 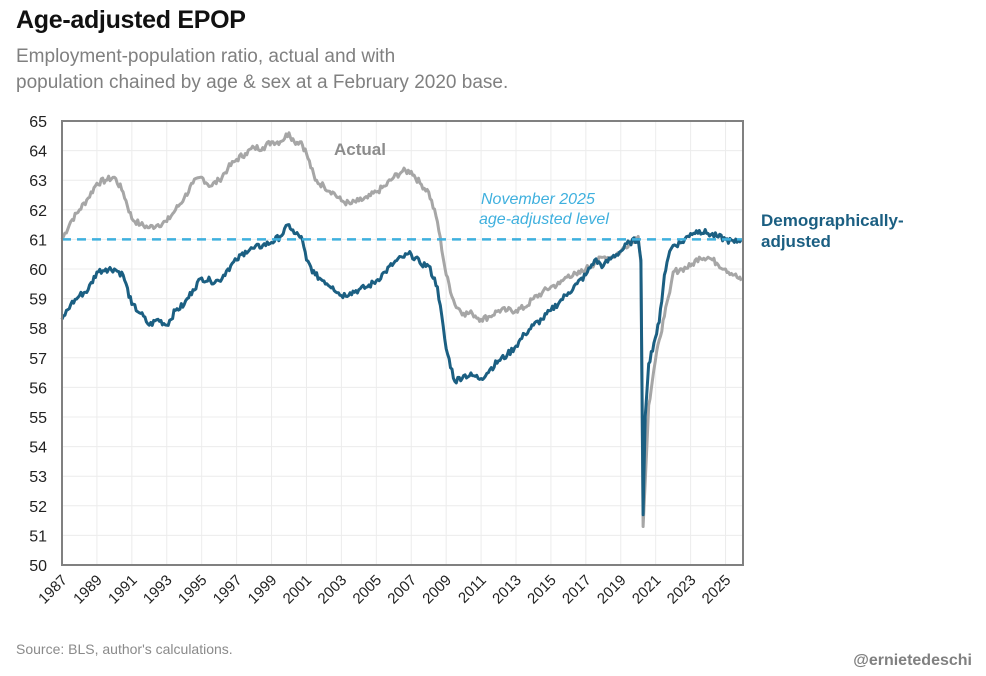 I want to click on y-tick-label: 55, so click(x=38, y=418).